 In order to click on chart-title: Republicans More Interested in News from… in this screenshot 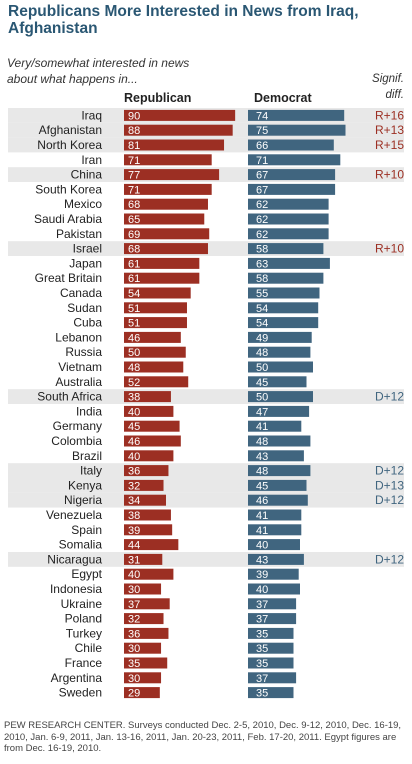, I will do `click(183, 20)`.